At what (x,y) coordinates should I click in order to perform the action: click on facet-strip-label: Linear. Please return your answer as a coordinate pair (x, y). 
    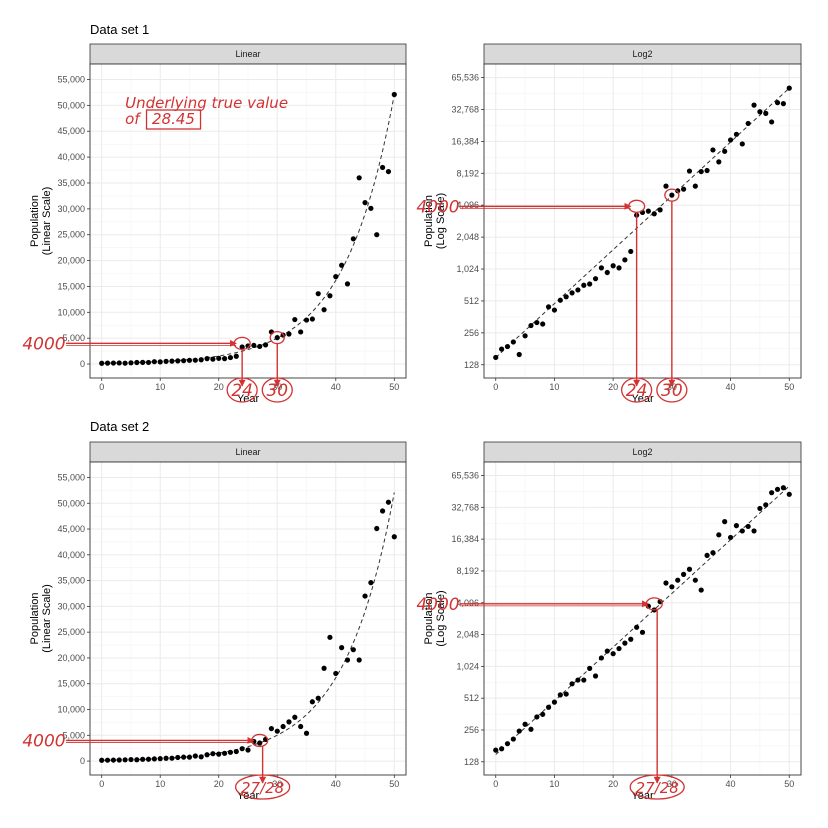
    Looking at the image, I should click on (247, 54).